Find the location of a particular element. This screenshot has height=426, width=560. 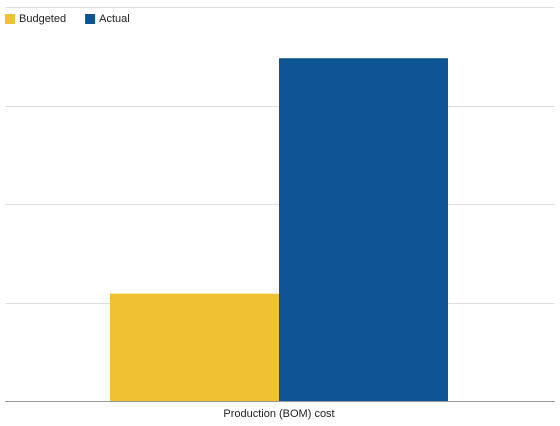

legend-label: Actual is located at coordinates (114, 19).